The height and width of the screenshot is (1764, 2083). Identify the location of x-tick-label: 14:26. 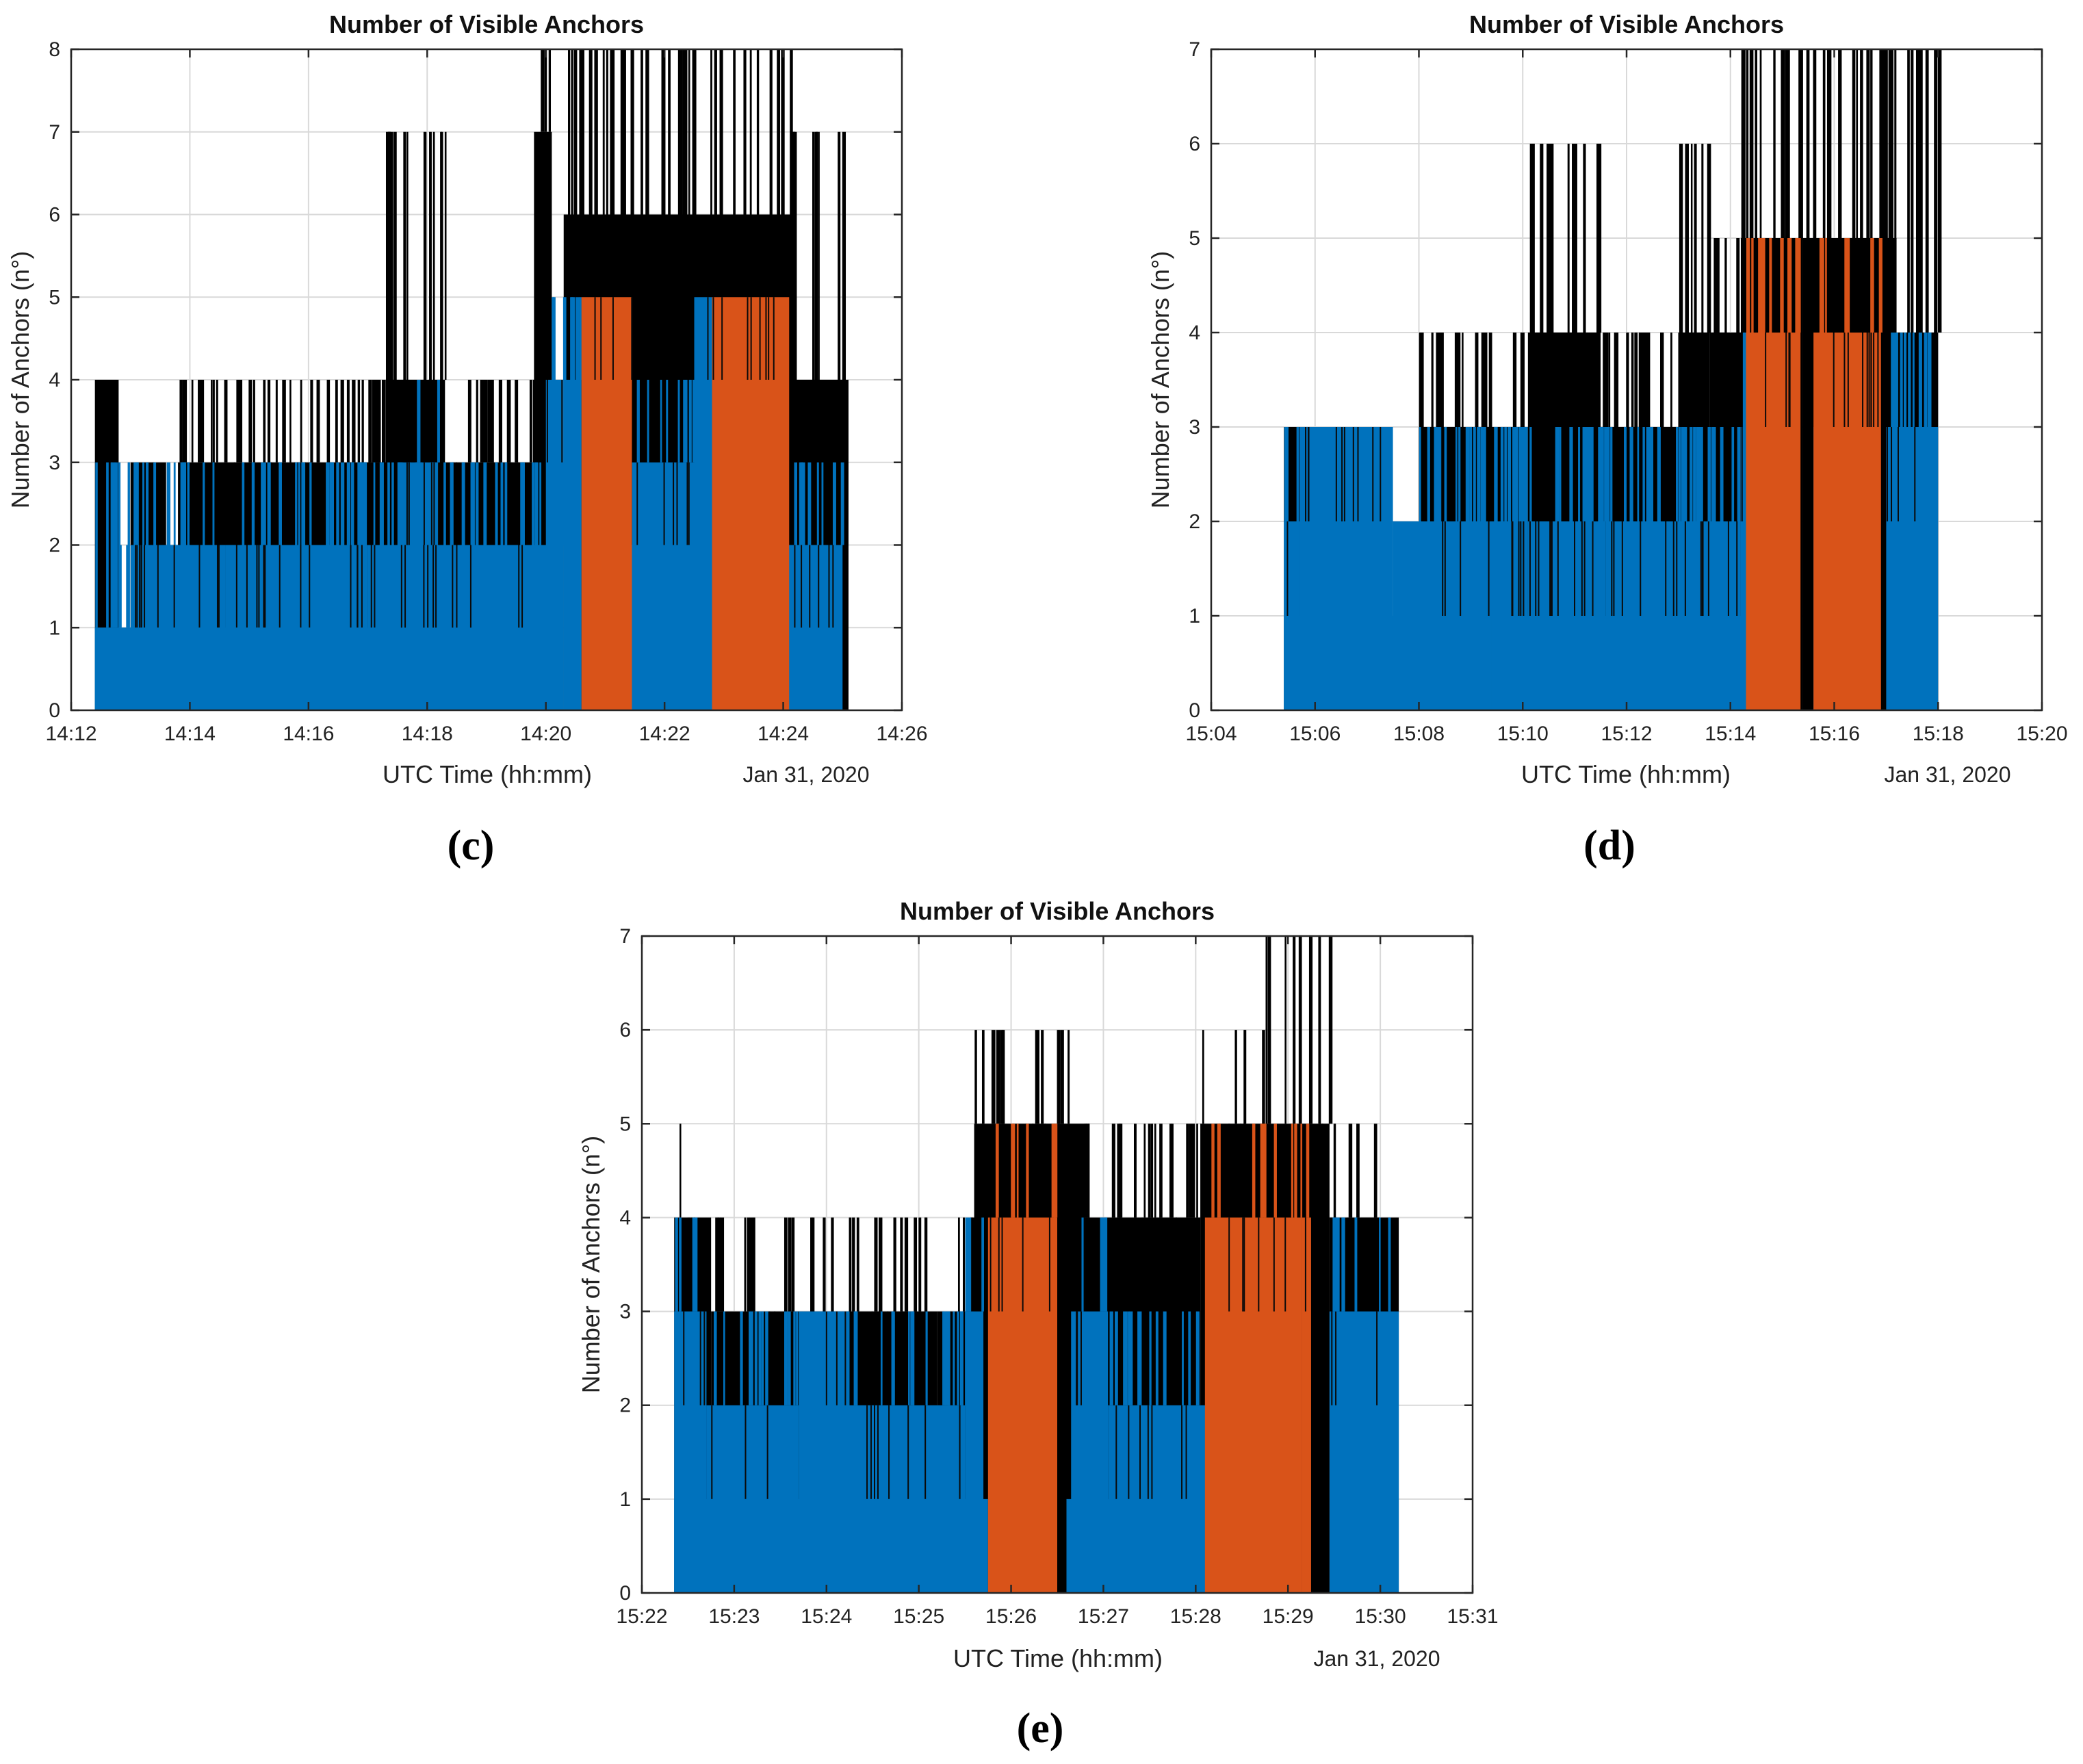
(901, 734).